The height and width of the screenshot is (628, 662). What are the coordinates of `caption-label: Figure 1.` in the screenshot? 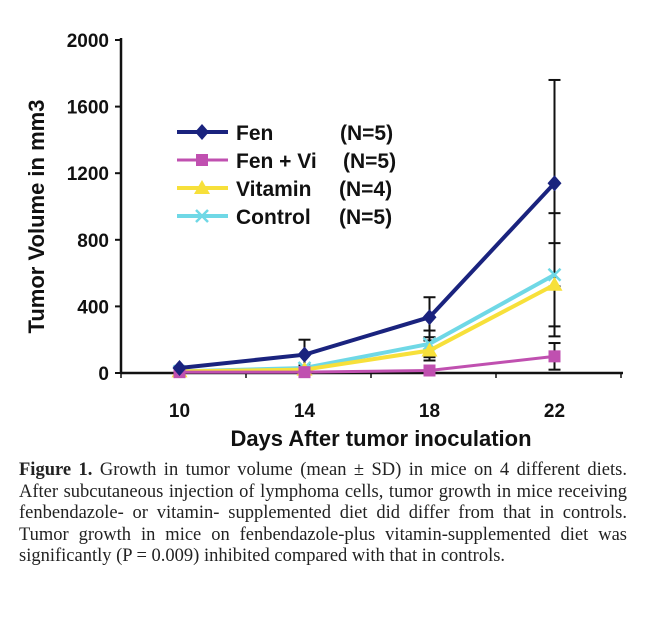 It's located at (56, 470).